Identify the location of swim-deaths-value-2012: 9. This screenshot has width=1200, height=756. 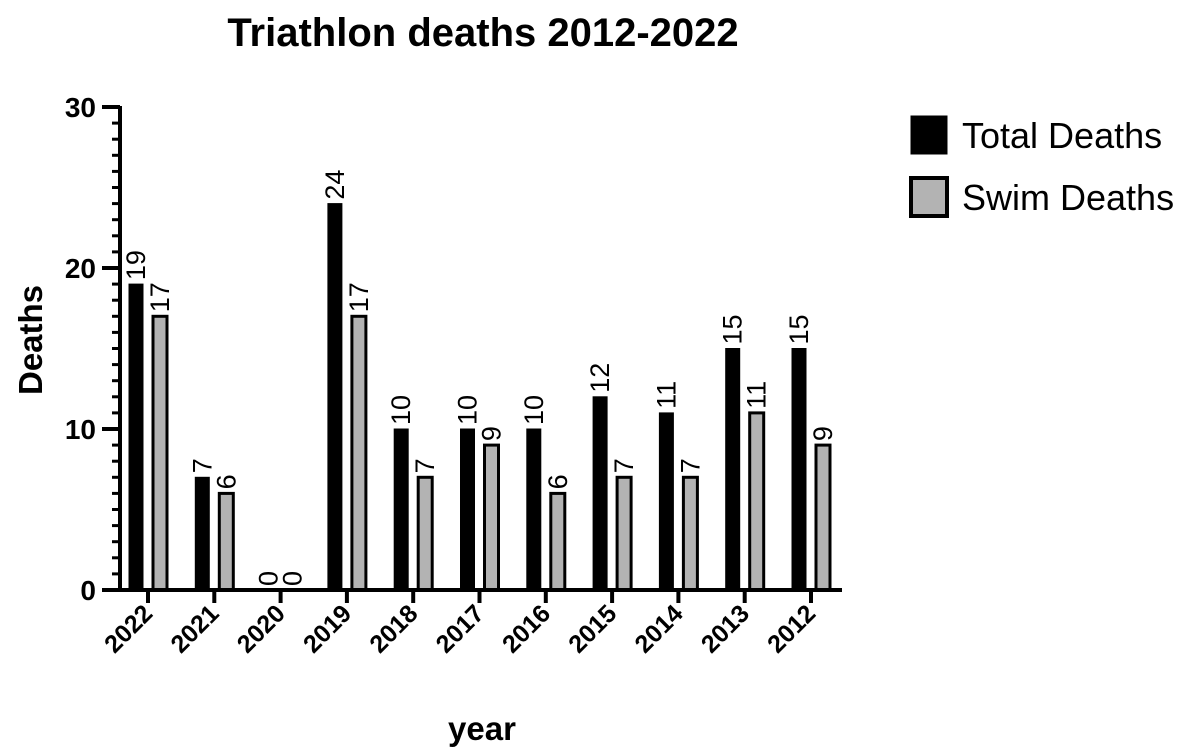
(823, 433).